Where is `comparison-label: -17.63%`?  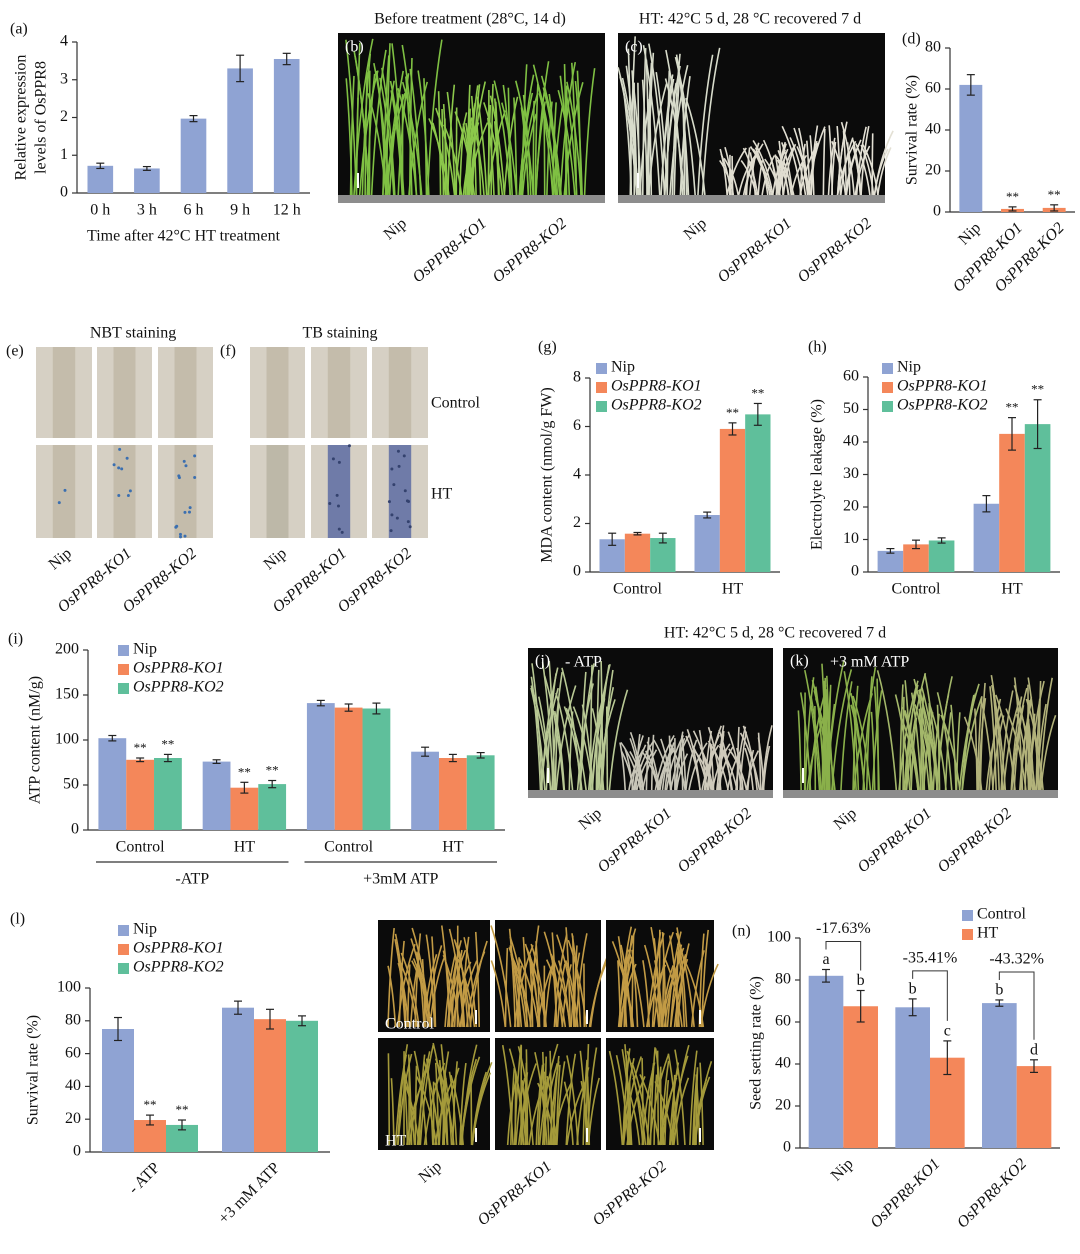
comparison-label: -17.63% is located at coordinates (843, 928).